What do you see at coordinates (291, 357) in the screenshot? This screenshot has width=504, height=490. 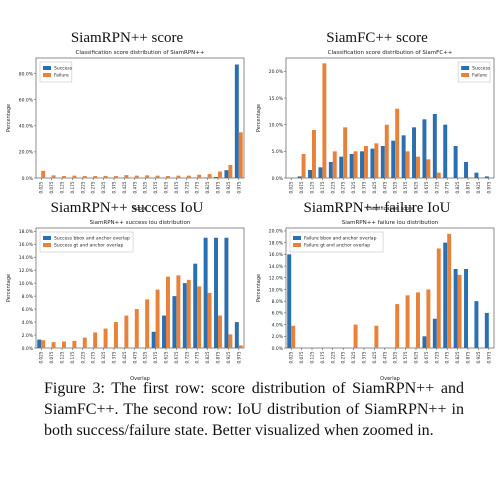 I see `x-tick-label: 0.025` at bounding box center [291, 357].